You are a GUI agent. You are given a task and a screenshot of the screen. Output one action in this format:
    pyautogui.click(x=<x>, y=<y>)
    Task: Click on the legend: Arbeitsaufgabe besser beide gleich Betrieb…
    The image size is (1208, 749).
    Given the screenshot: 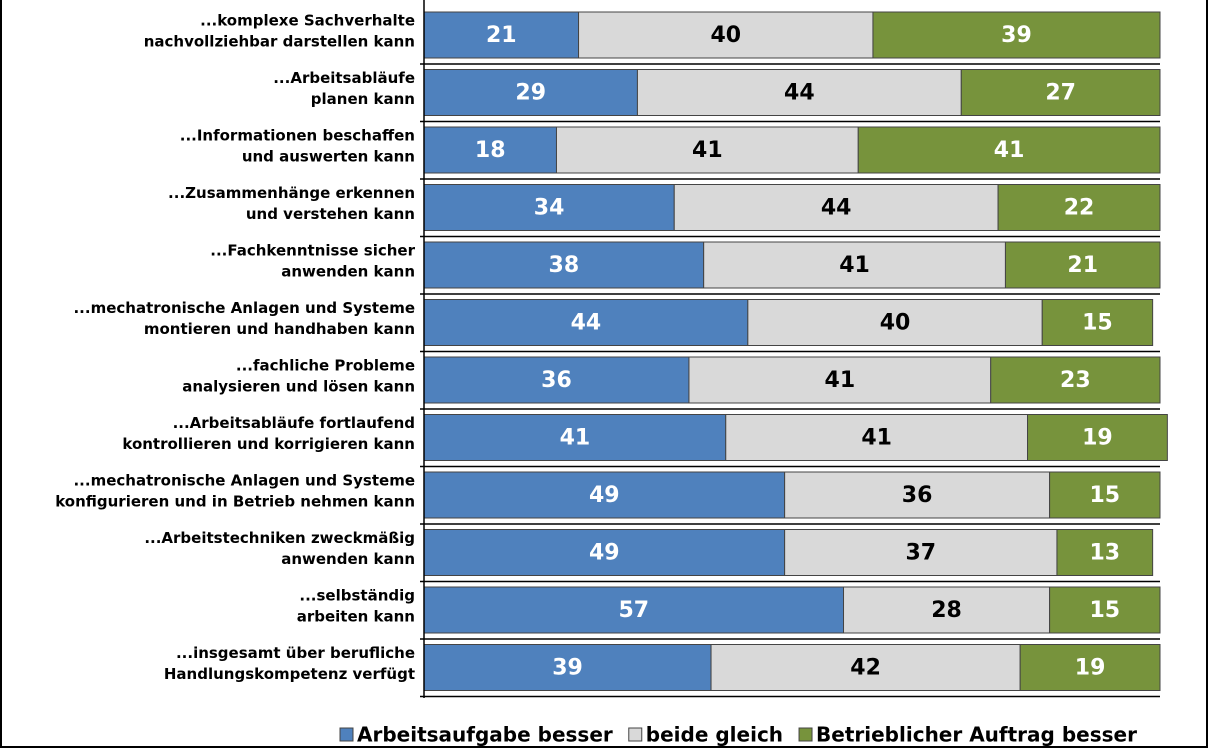 What is the action you would take?
    pyautogui.click(x=738, y=735)
    